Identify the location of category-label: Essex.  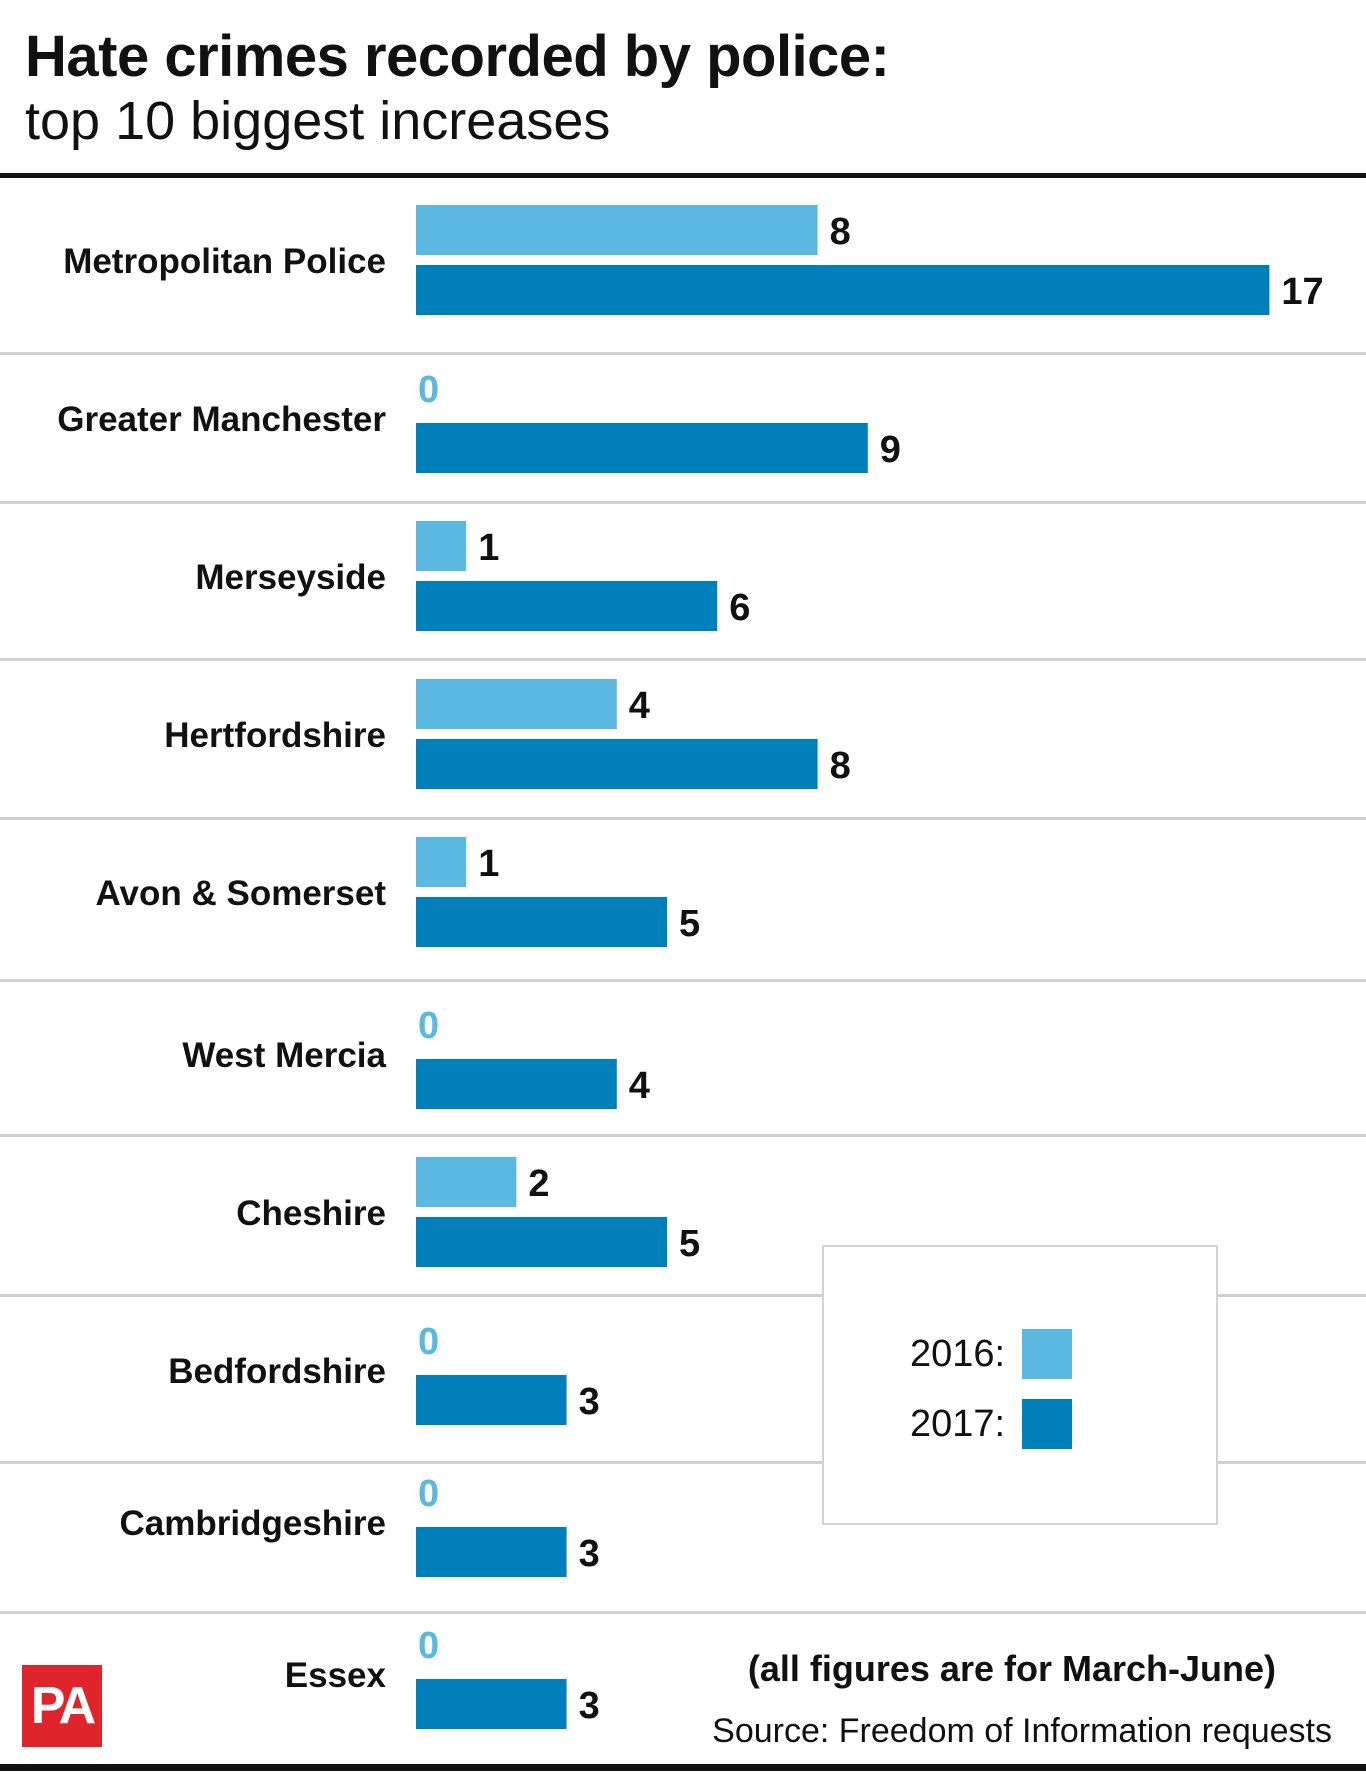
(336, 1675).